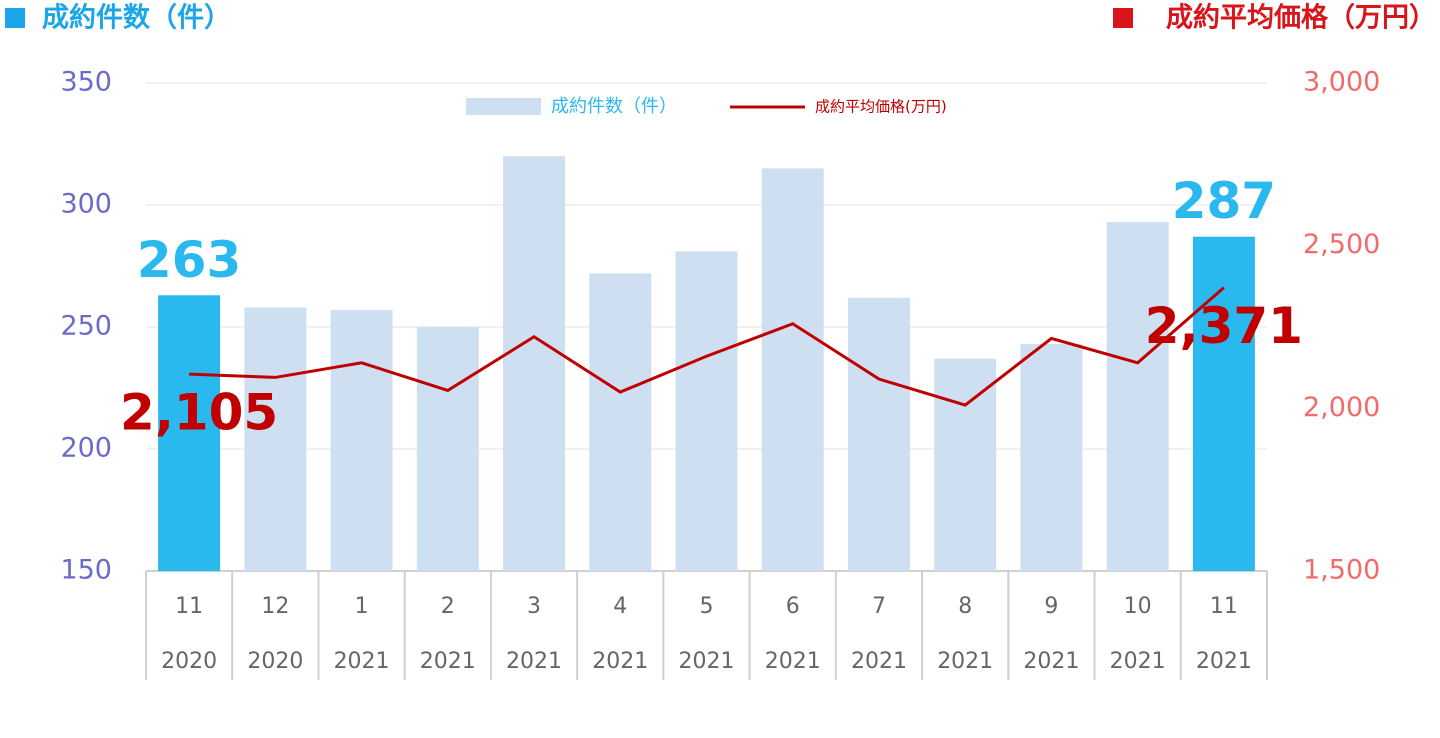  I want to click on x-tick-label: 9, so click(1051, 606).